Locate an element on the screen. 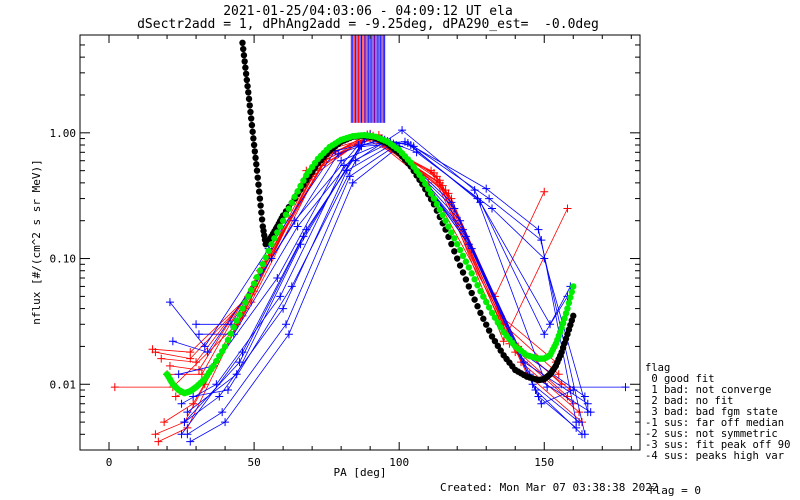 Image resolution: width=800 pixels, height=500 pixels. legend-item: -4 sus: peaks high var is located at coordinates (715, 456).